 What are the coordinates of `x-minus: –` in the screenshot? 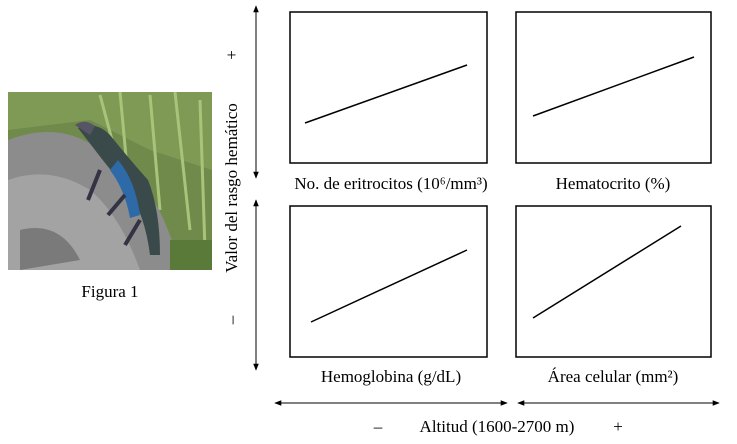 It's located at (378, 426).